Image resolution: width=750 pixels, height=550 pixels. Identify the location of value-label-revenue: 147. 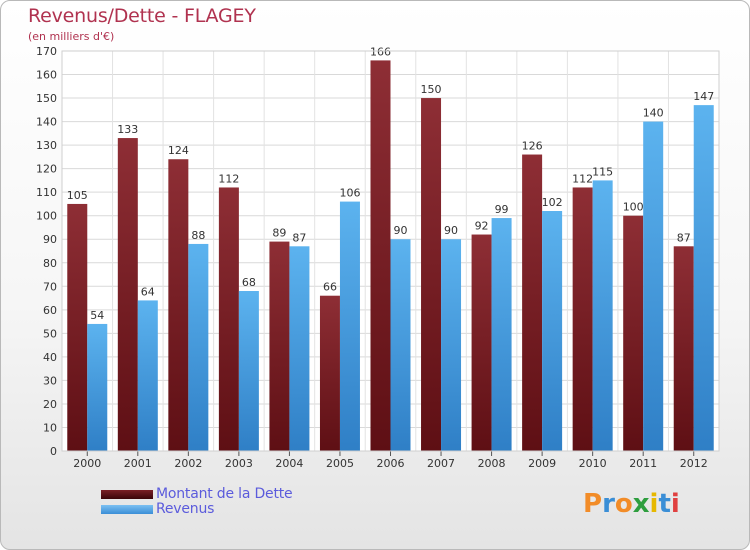
(703, 96).